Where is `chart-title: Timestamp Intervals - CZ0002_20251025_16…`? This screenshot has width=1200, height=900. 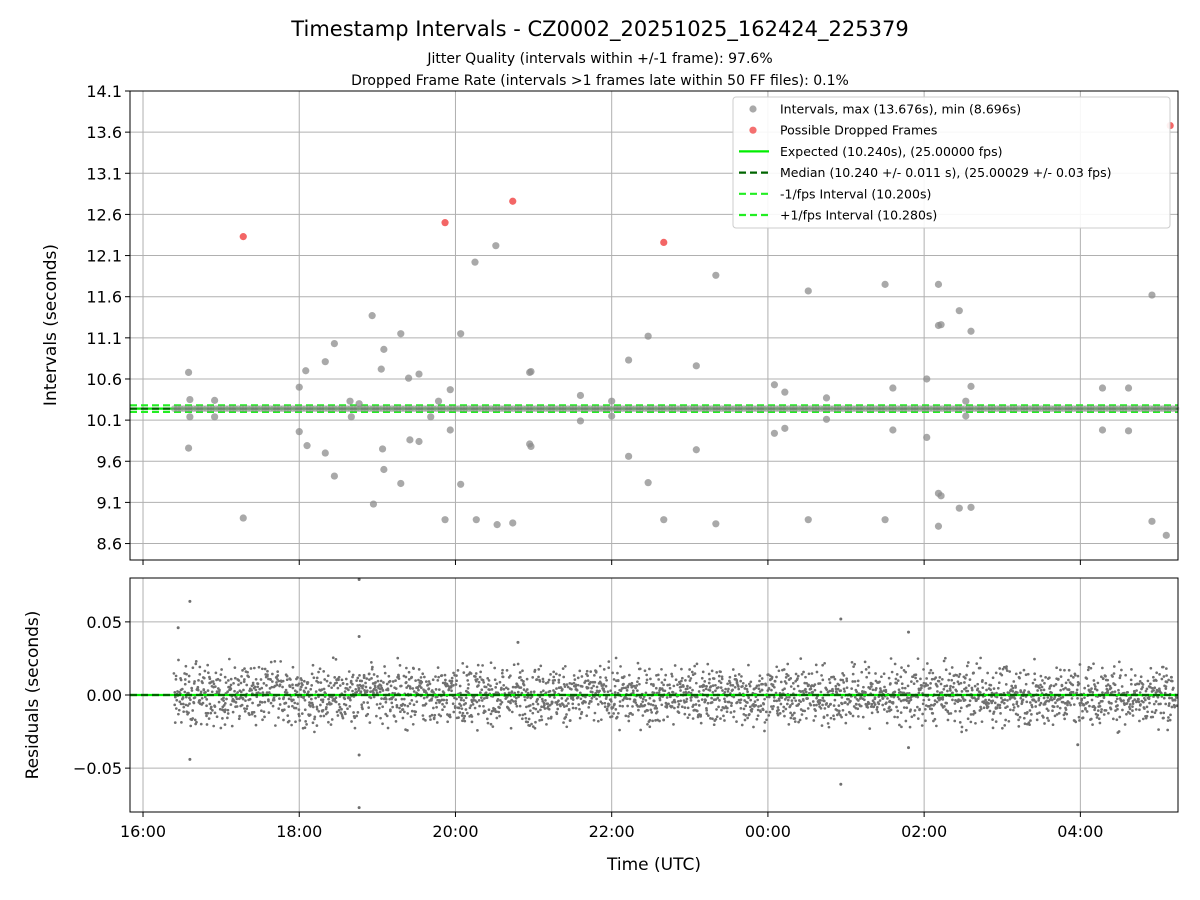
chart-title: Timestamp Intervals - CZ0002_20251025_16… is located at coordinates (599, 29).